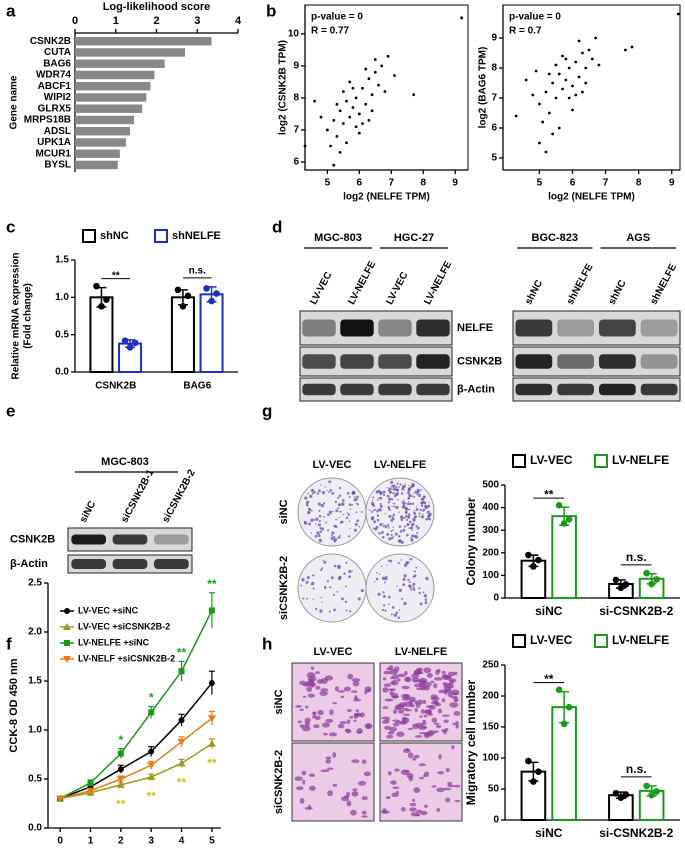 The image size is (685, 853). What do you see at coordinates (60, 841) in the screenshot?
I see `x-tick-label: 0` at bounding box center [60, 841].